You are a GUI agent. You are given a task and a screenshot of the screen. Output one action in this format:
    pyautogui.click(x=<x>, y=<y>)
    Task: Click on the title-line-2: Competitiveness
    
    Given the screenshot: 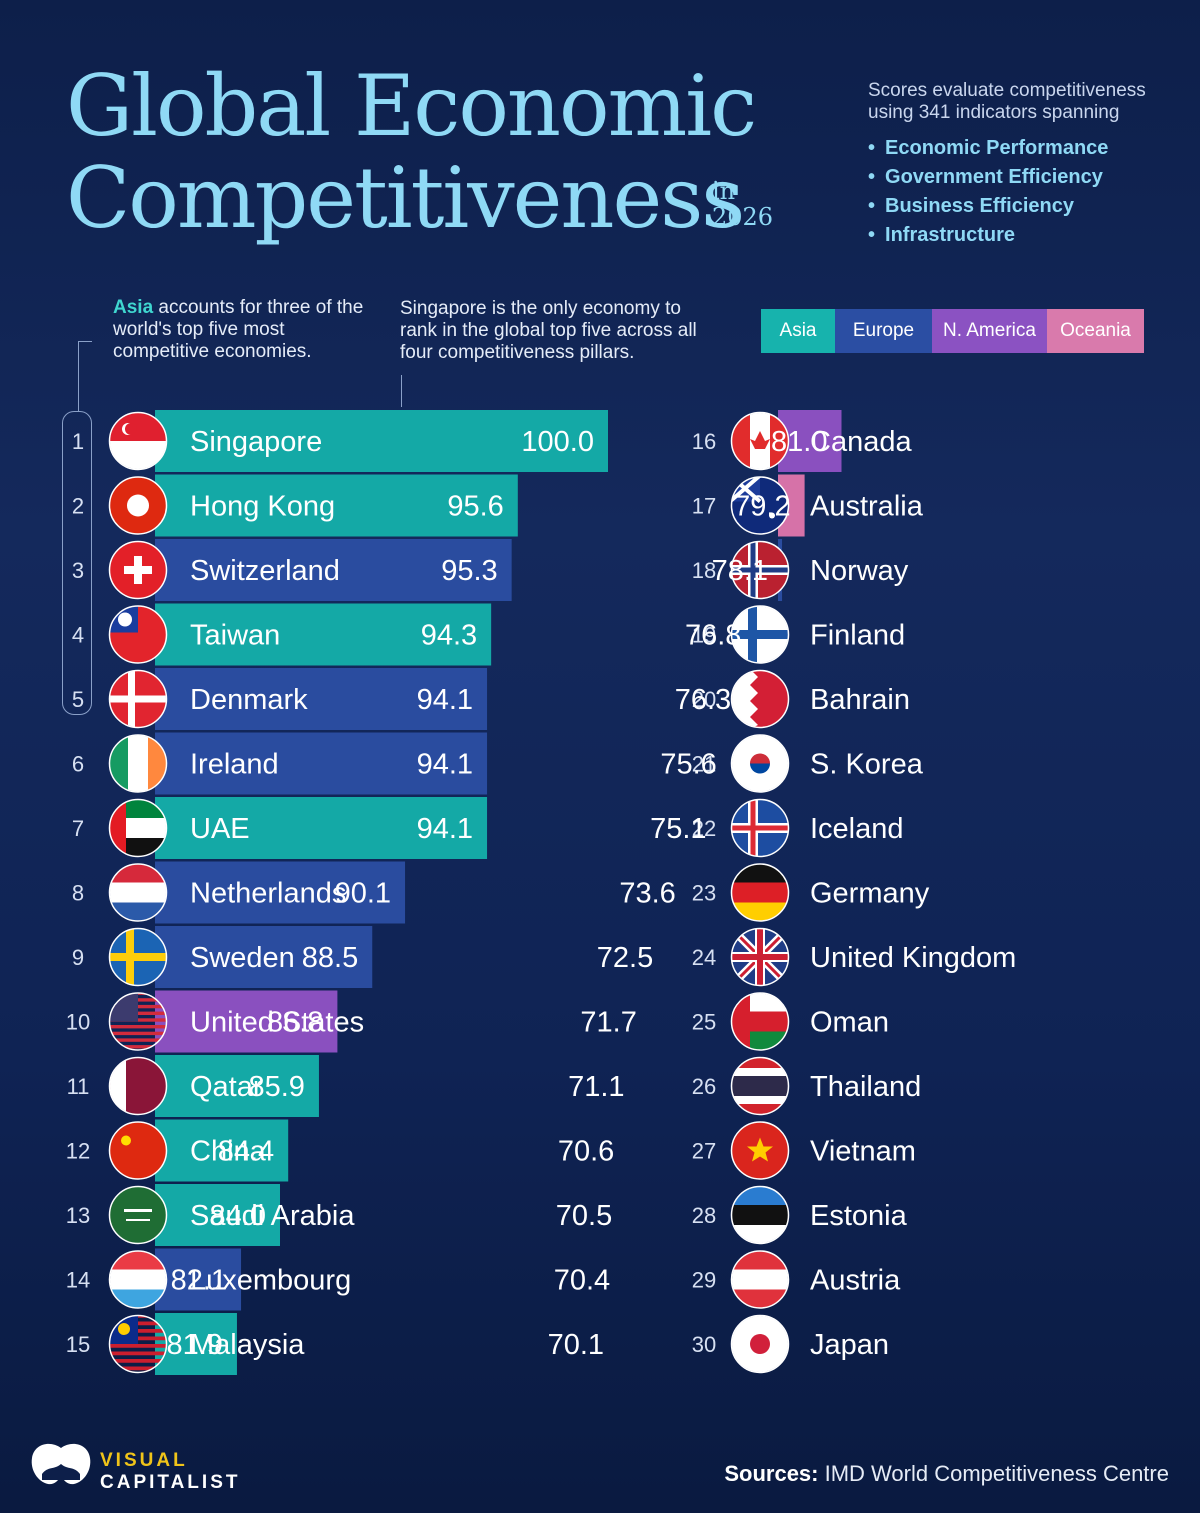 What is the action you would take?
    pyautogui.click(x=405, y=198)
    